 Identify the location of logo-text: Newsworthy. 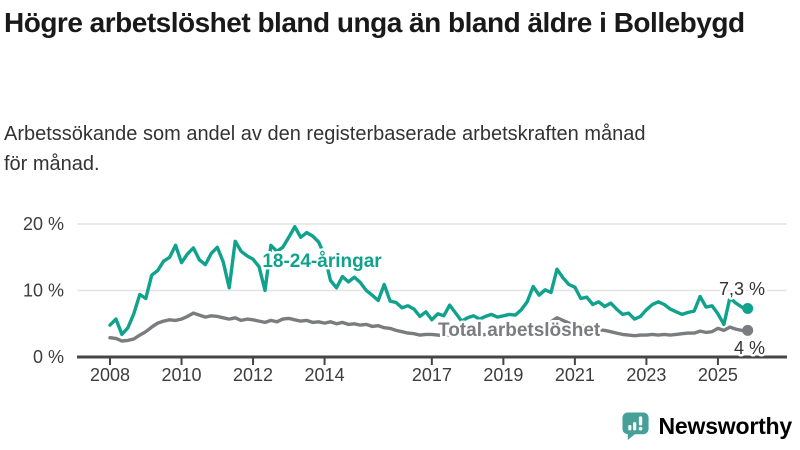
(725, 426).